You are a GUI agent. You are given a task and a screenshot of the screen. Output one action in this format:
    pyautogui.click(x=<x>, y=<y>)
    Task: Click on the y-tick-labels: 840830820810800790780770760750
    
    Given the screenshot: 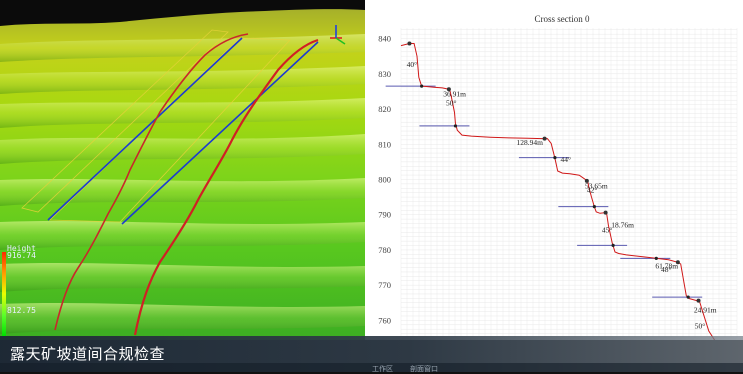 What is the action you would take?
    pyautogui.click(x=384, y=197)
    